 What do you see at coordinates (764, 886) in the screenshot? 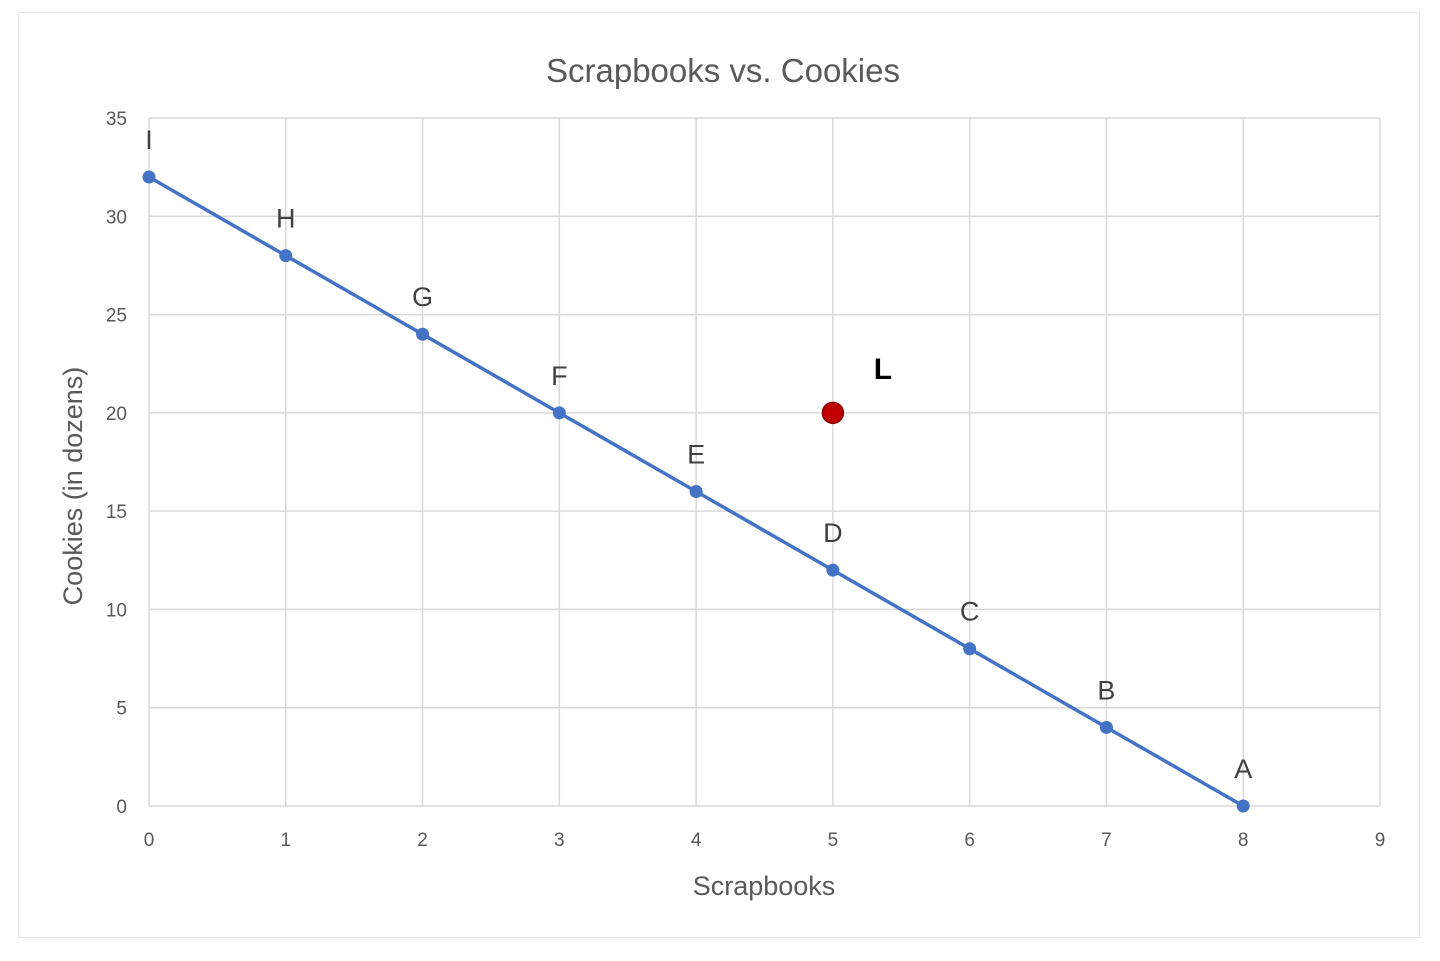
I see `x-axis-title: Scrapbooks` at bounding box center [764, 886].